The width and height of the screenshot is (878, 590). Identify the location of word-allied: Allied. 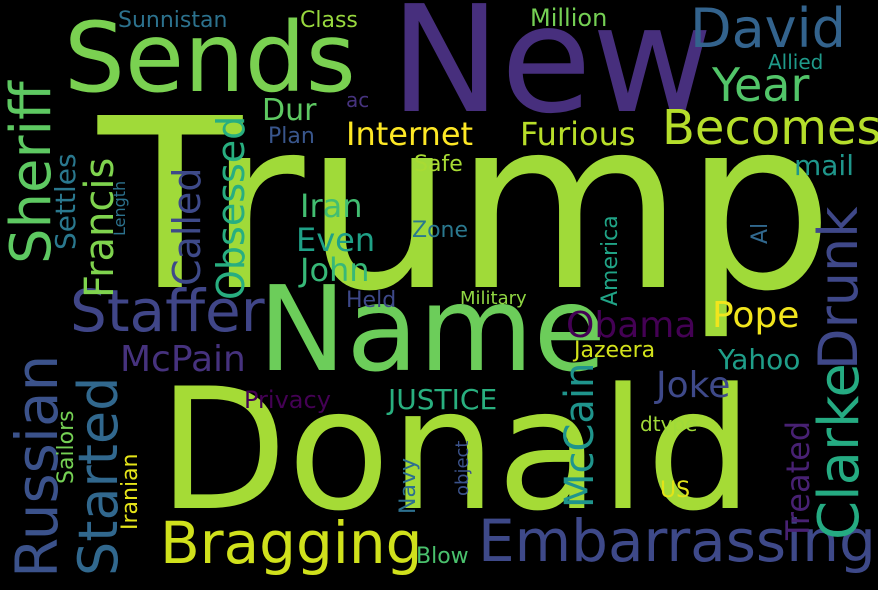
(796, 62).